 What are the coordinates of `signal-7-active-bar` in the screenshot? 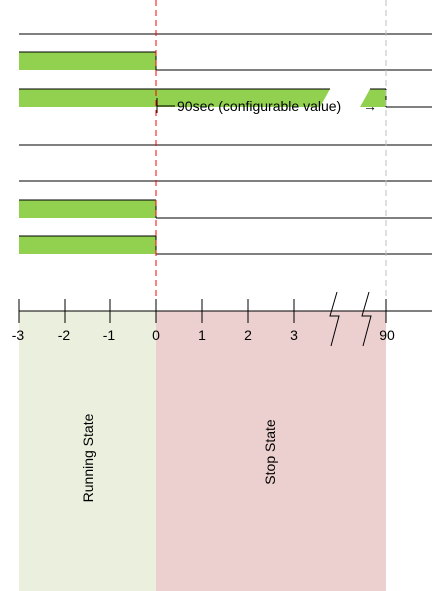 It's located at (87, 245).